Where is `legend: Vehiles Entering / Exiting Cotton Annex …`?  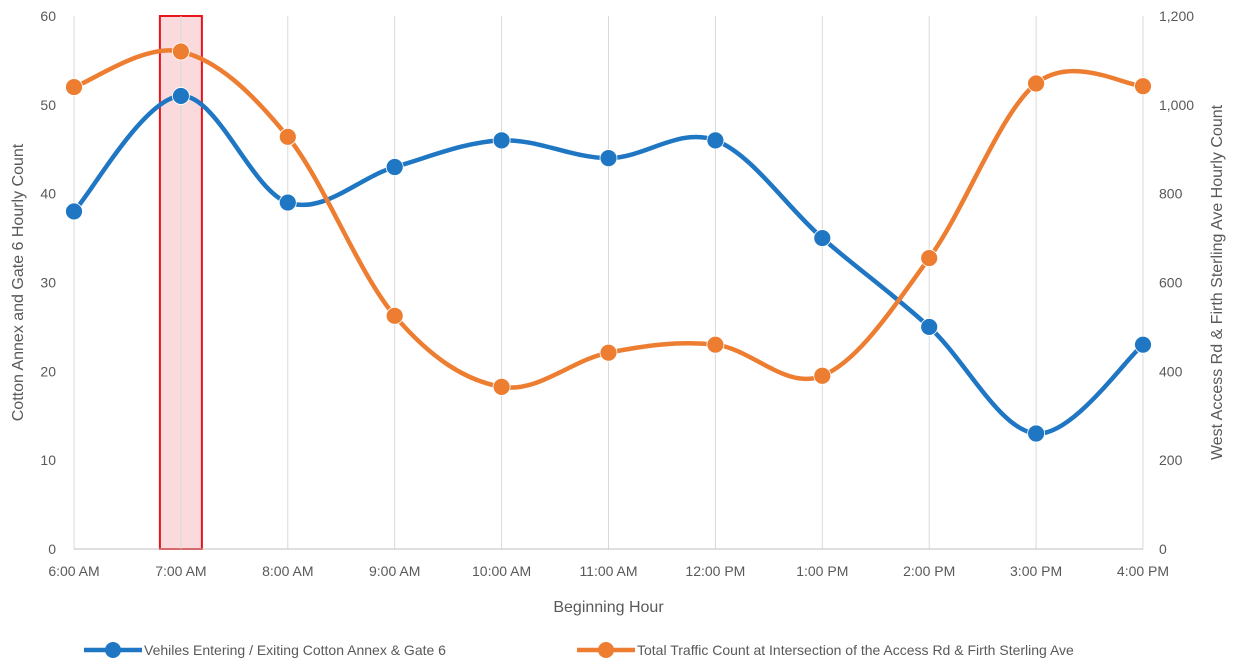
legend: Vehiles Entering / Exiting Cotton Annex … is located at coordinates (579, 650).